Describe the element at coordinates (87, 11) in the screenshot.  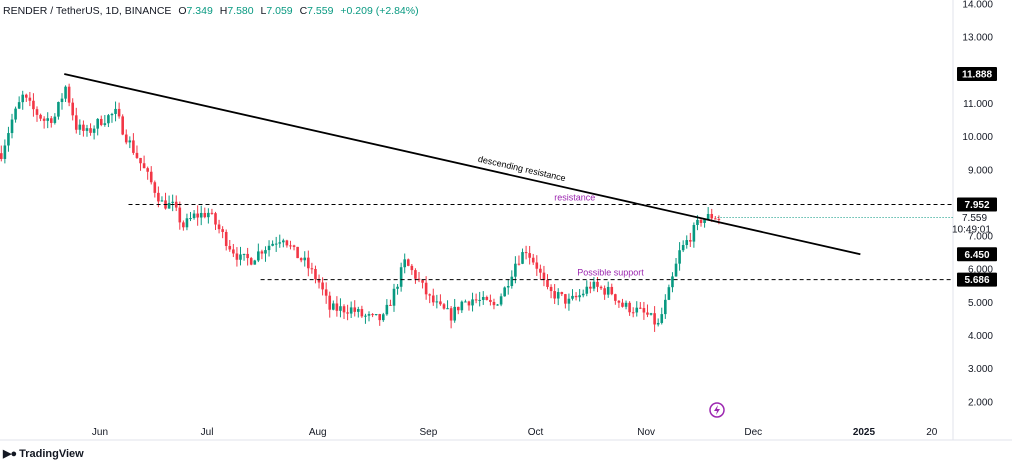
I see `symbol-info: RENDER / TetherUS, 1D, BINANCE` at that location.